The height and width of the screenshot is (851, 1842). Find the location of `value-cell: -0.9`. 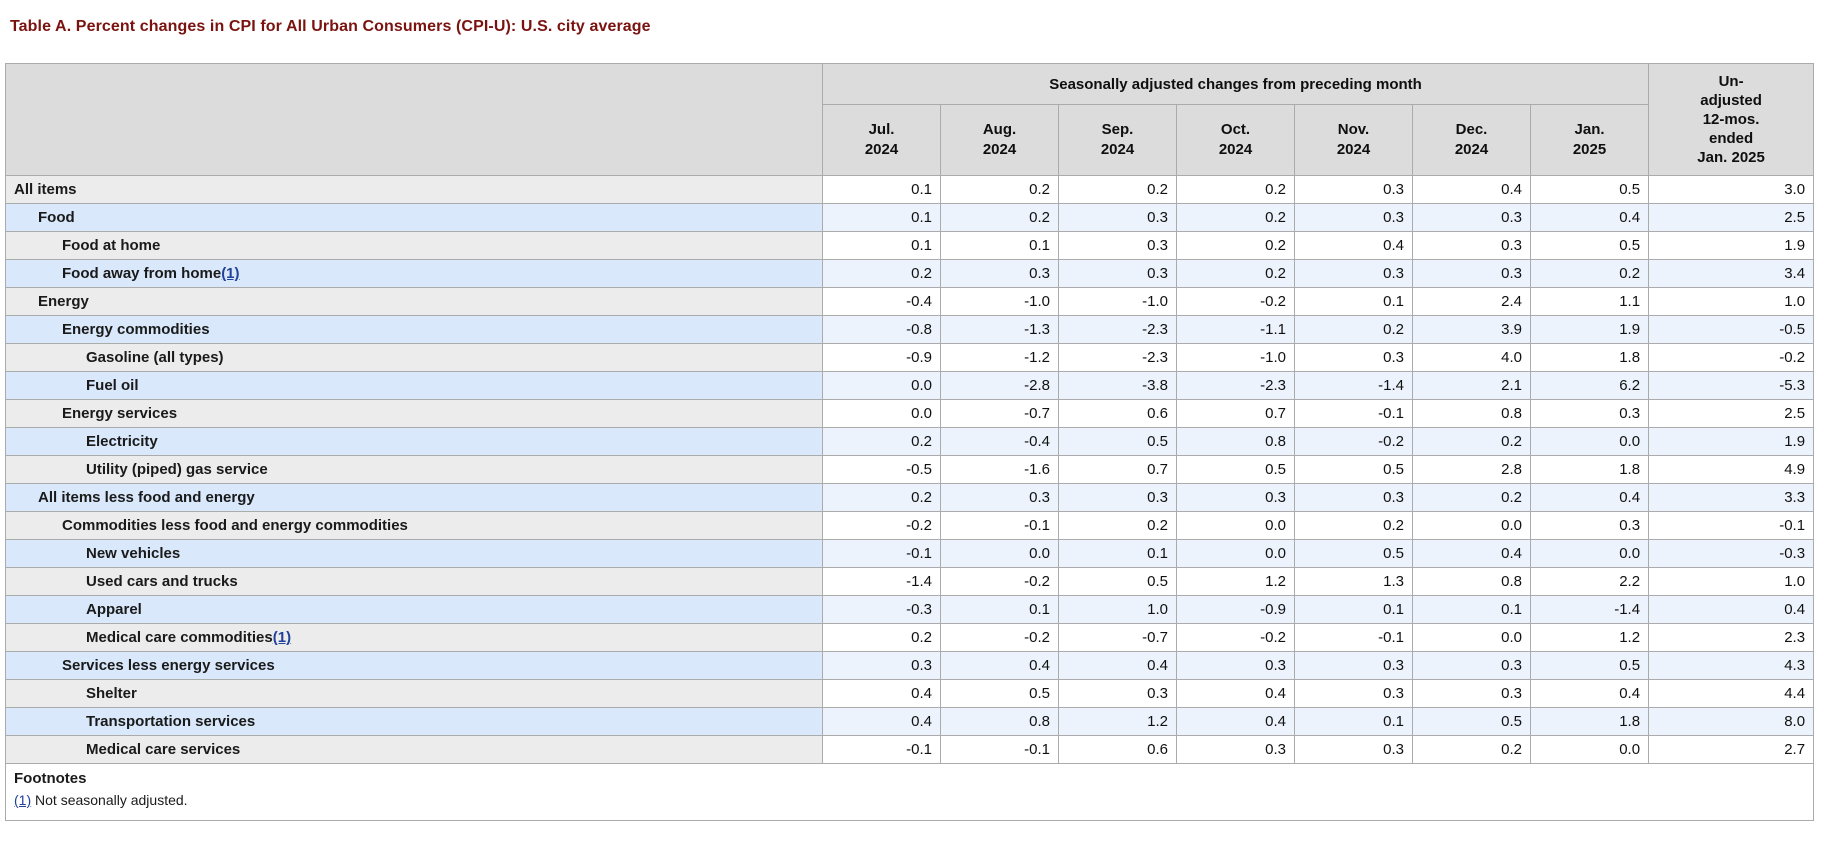

value-cell: -0.9 is located at coordinates (881, 357).